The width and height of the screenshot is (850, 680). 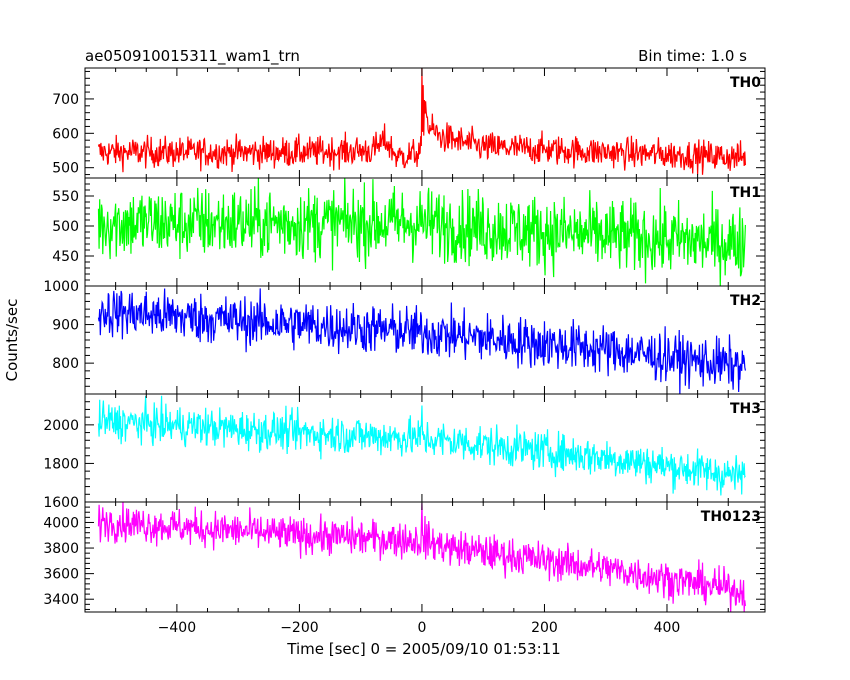 I want to click on y-tick-label: 3400, so click(x=61, y=600).